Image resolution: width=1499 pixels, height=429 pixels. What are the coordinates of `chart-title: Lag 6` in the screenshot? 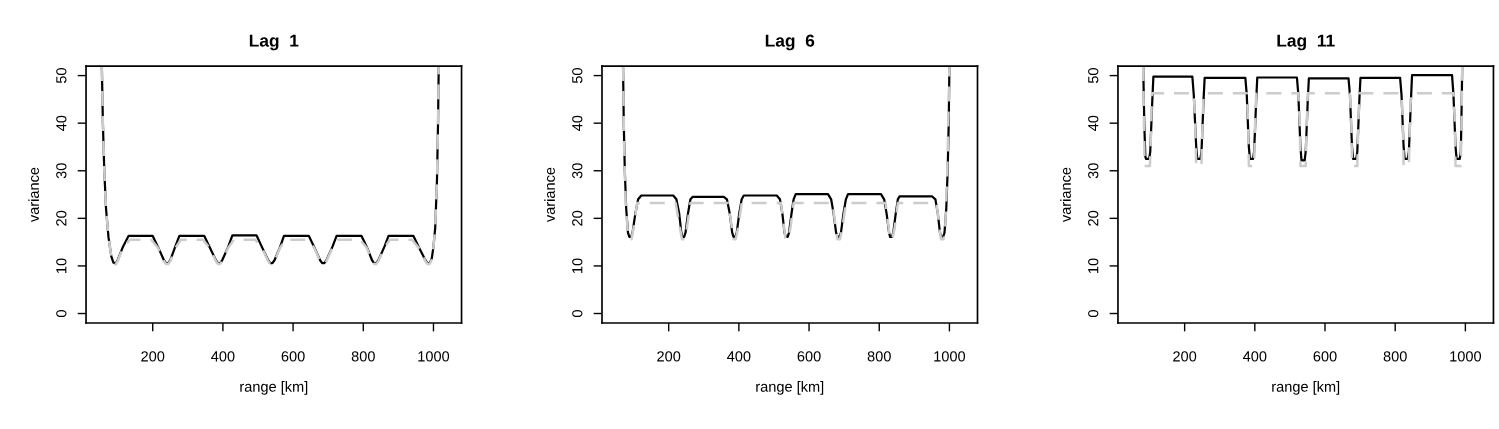 It's located at (790, 42).